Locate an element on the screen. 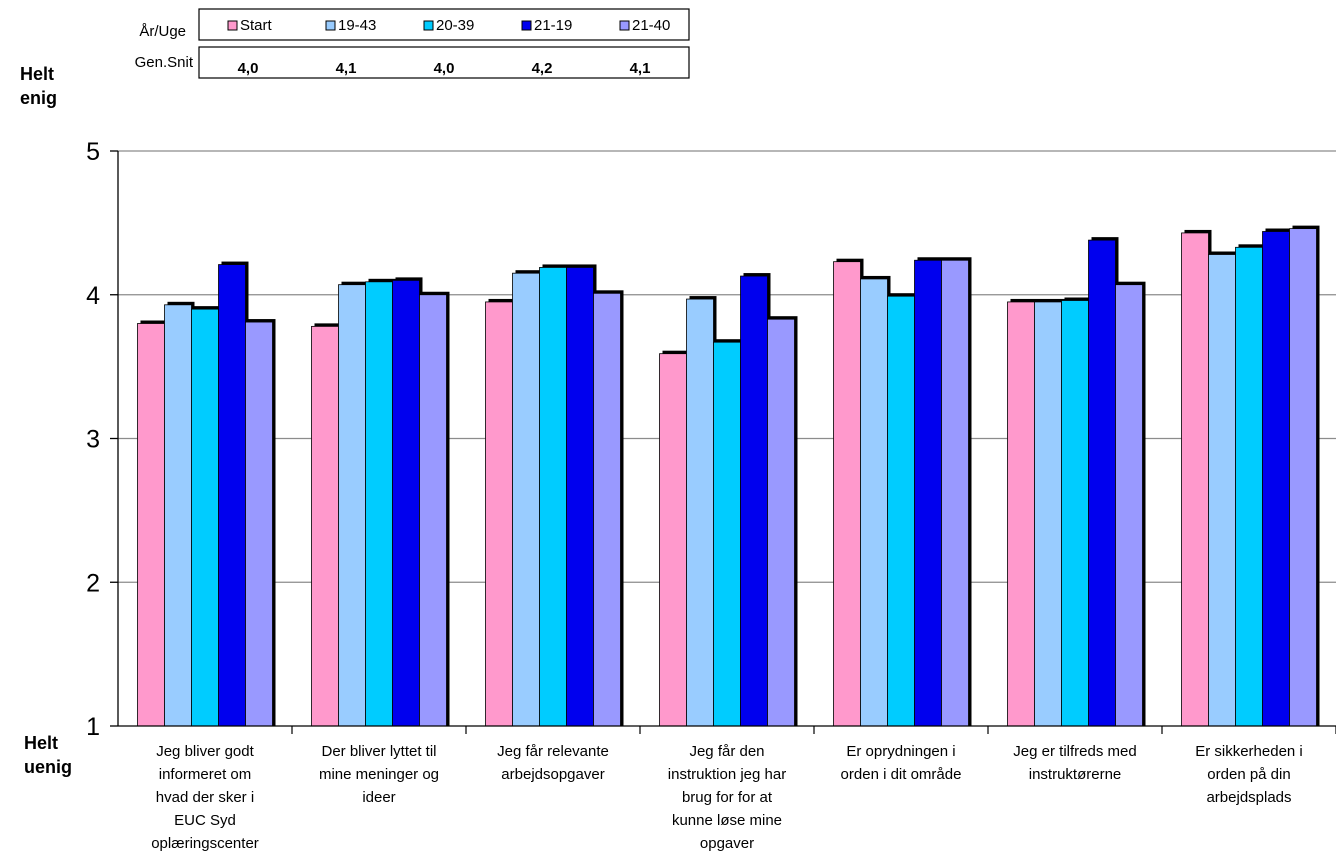  category-label: mine meninger og is located at coordinates (379, 774).